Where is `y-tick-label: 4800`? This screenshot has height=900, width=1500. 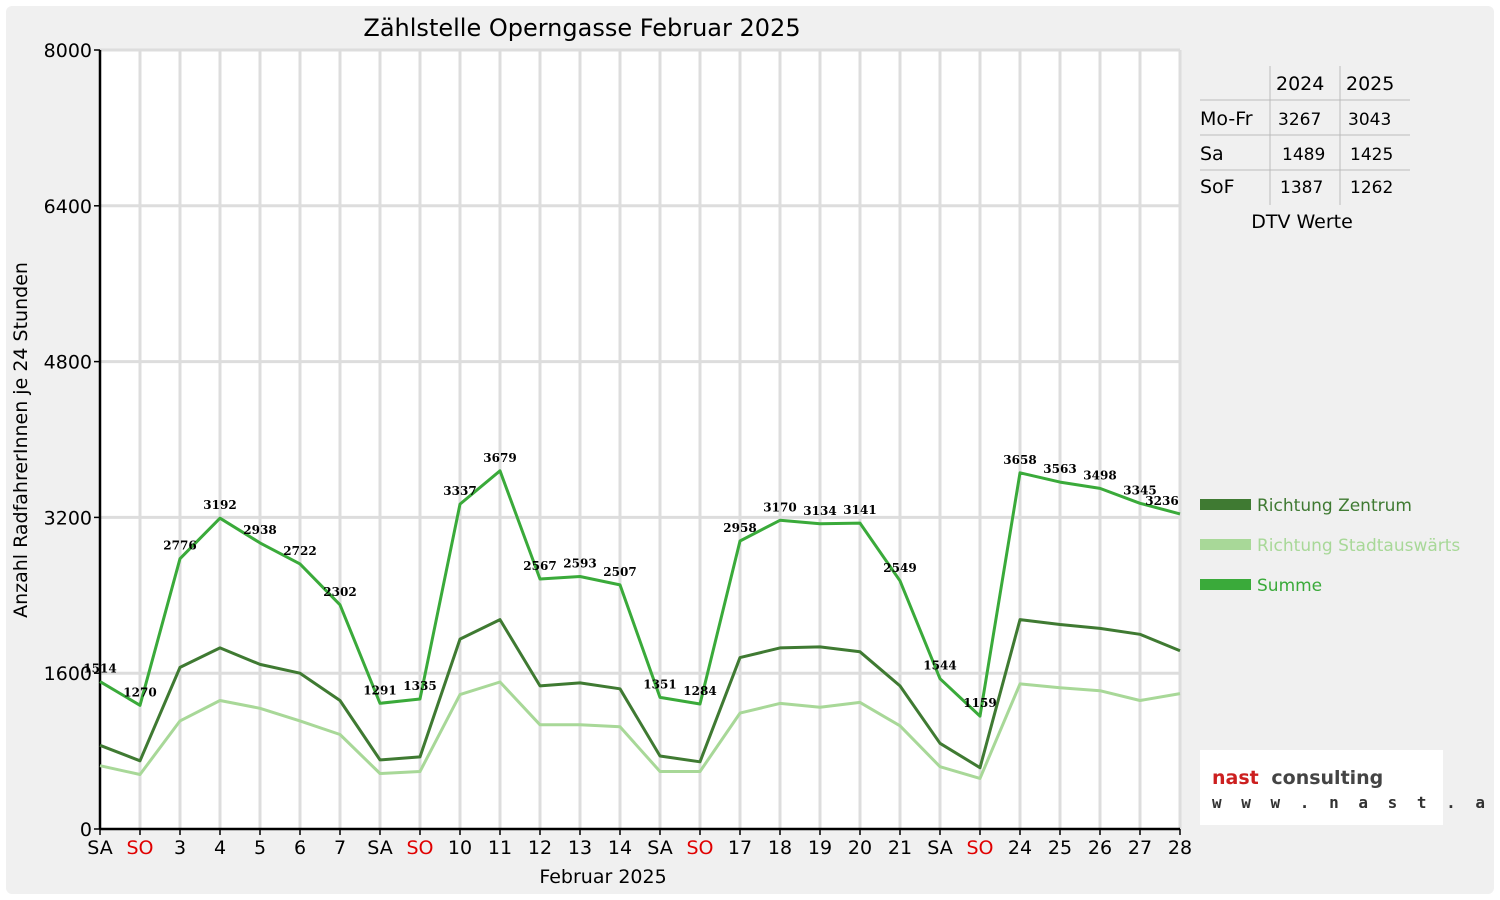
y-tick-label: 4800 is located at coordinates (68, 363).